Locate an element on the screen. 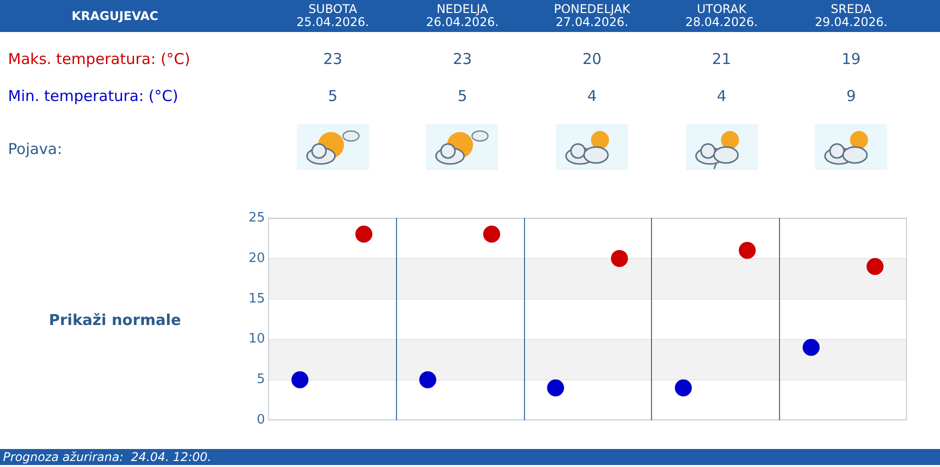  y-tick-label: 10 is located at coordinates (256, 339).